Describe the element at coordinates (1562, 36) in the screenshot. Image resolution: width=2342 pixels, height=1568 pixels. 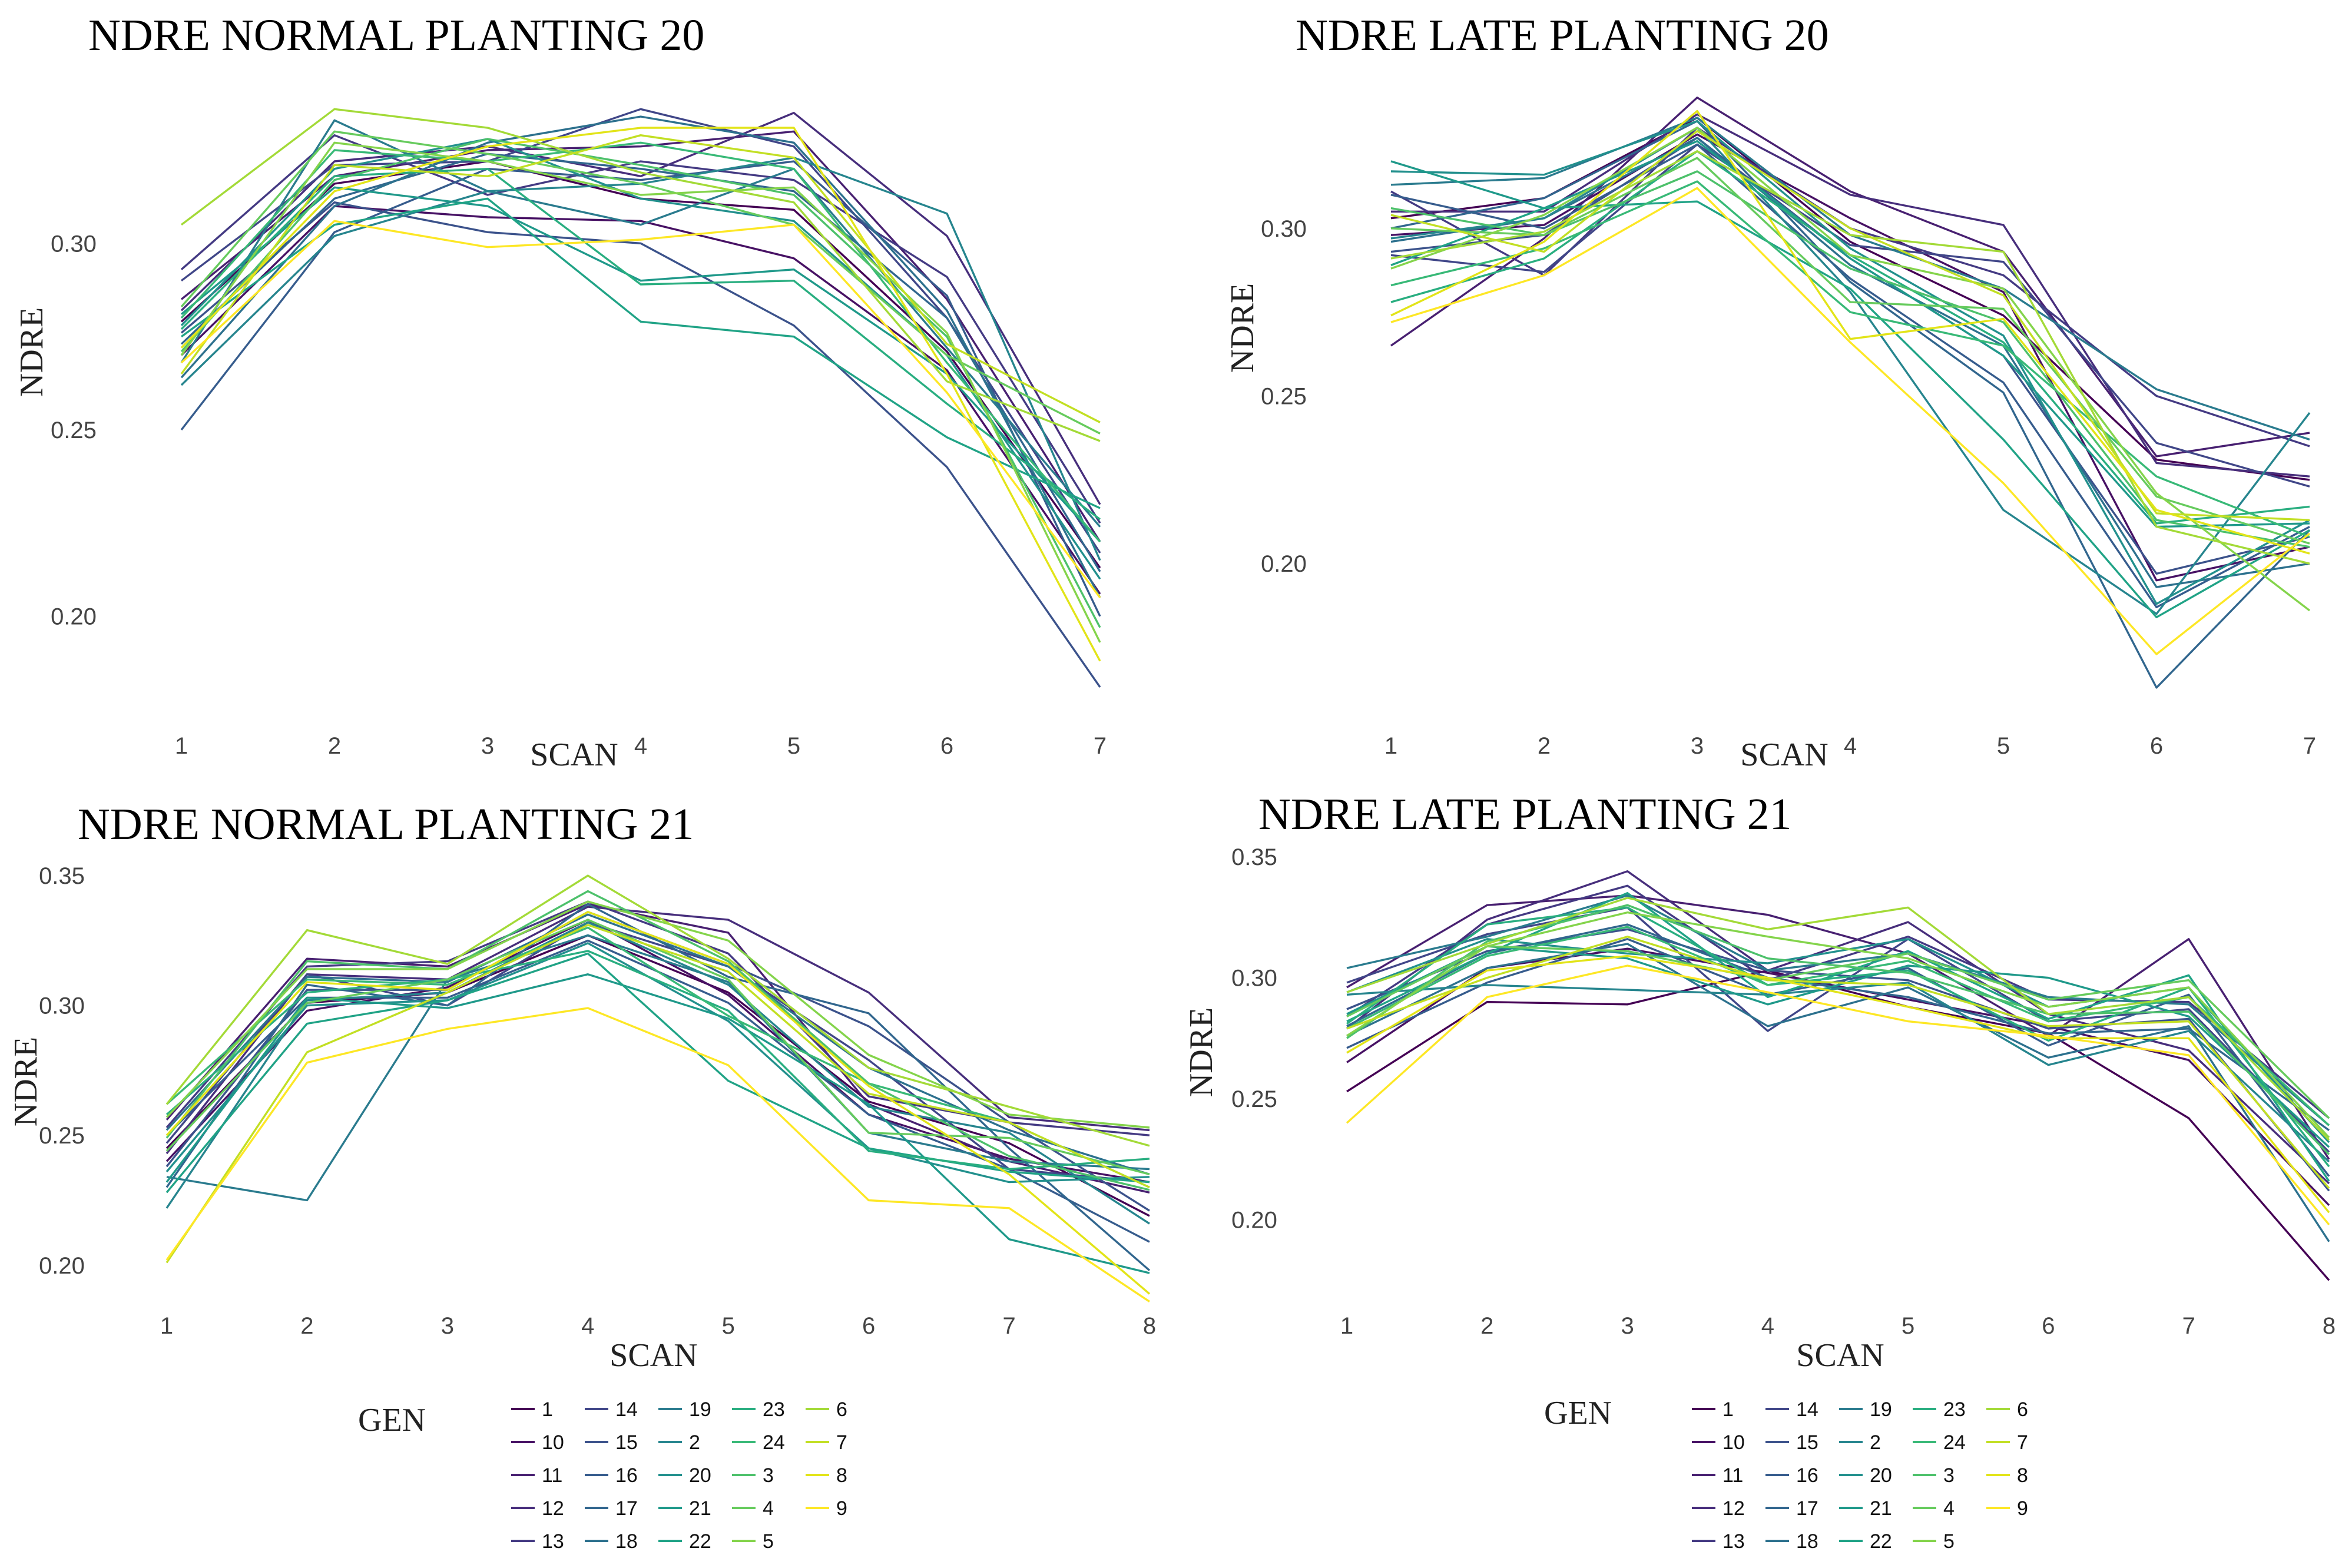
I see `chart-title: NDRE LATE PLANTING 20` at that location.